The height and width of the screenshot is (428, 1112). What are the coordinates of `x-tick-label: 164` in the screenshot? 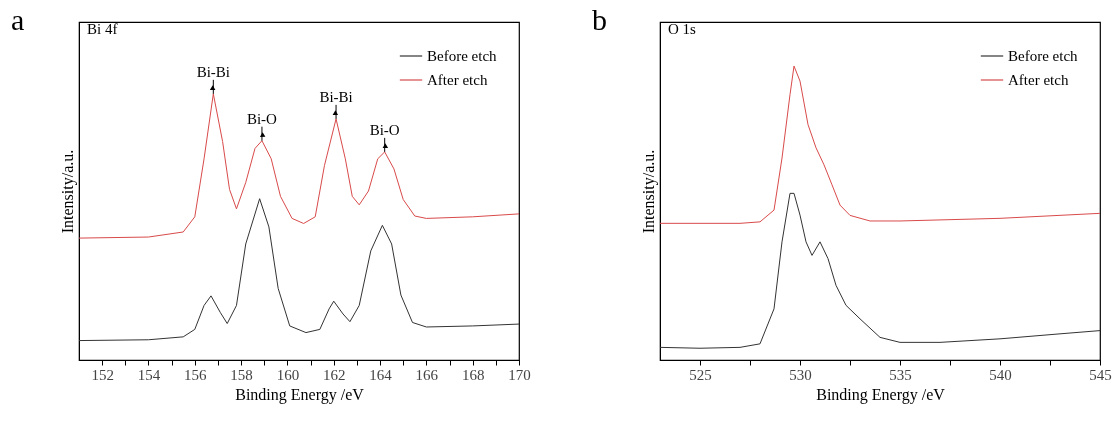 It's located at (381, 374).